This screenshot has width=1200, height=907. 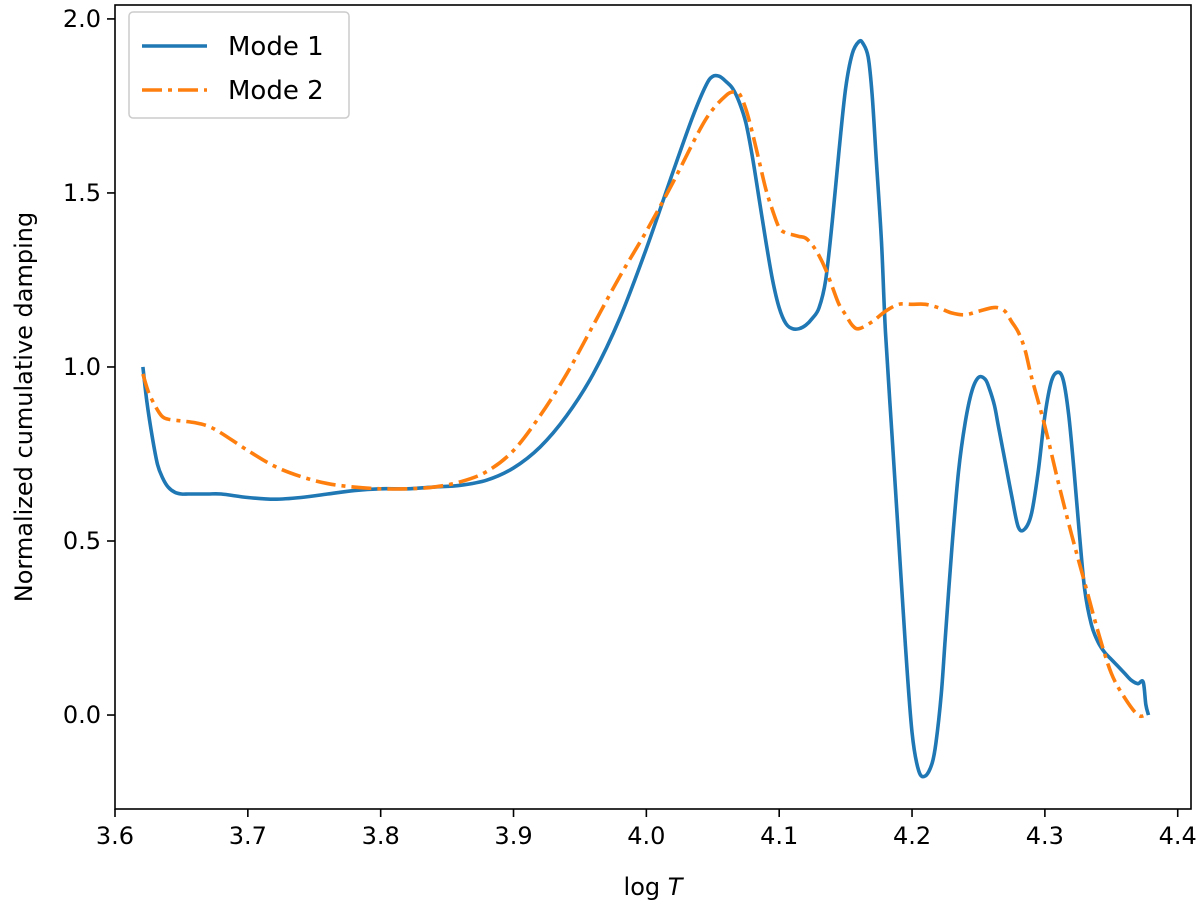 What do you see at coordinates (115, 836) in the screenshot?
I see `x-tick-label: 3.6` at bounding box center [115, 836].